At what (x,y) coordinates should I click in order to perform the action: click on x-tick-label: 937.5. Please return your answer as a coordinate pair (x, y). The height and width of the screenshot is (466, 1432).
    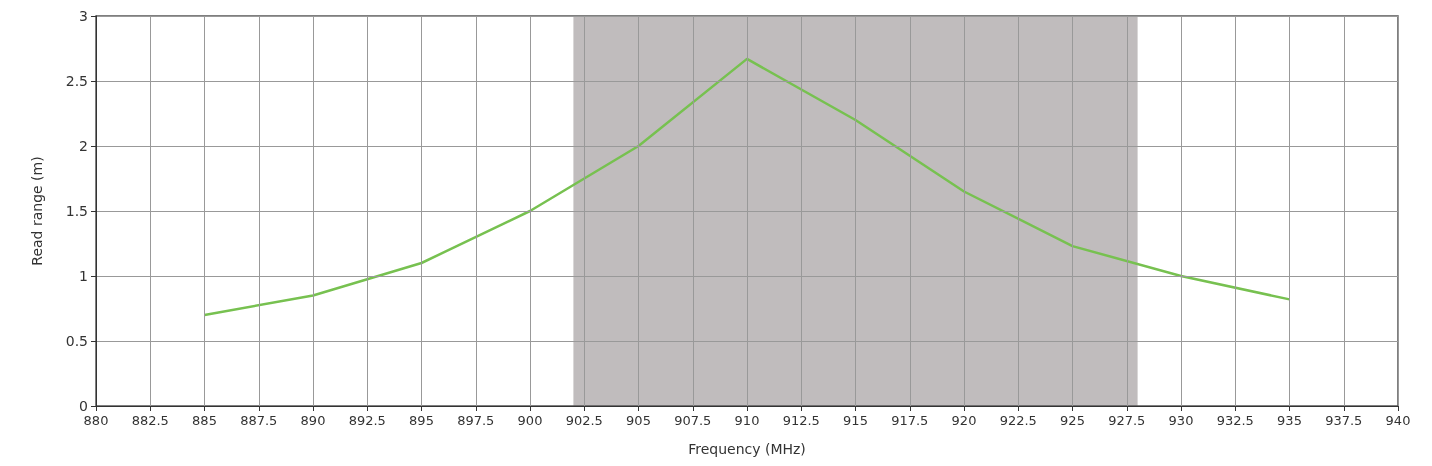
    Looking at the image, I should click on (1344, 420).